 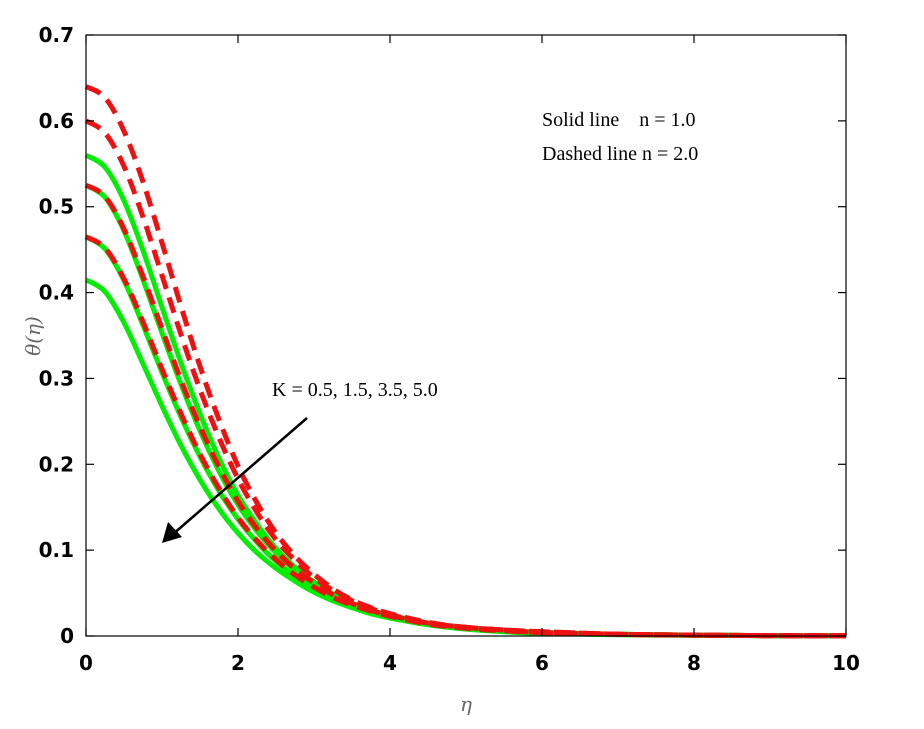 What do you see at coordinates (56, 35) in the screenshot?
I see `y-tick-label: 0.7` at bounding box center [56, 35].